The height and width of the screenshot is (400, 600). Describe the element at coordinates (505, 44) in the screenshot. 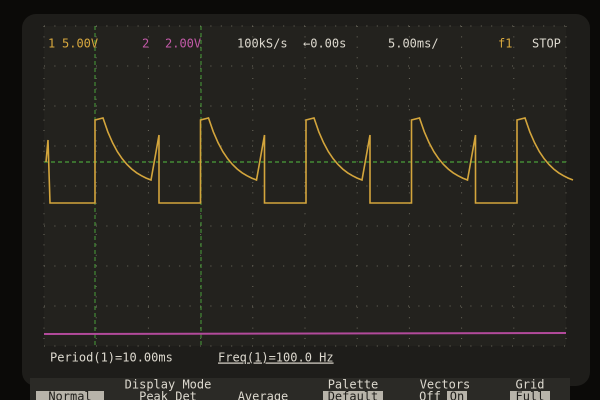

I see `trigger: f1` at that location.